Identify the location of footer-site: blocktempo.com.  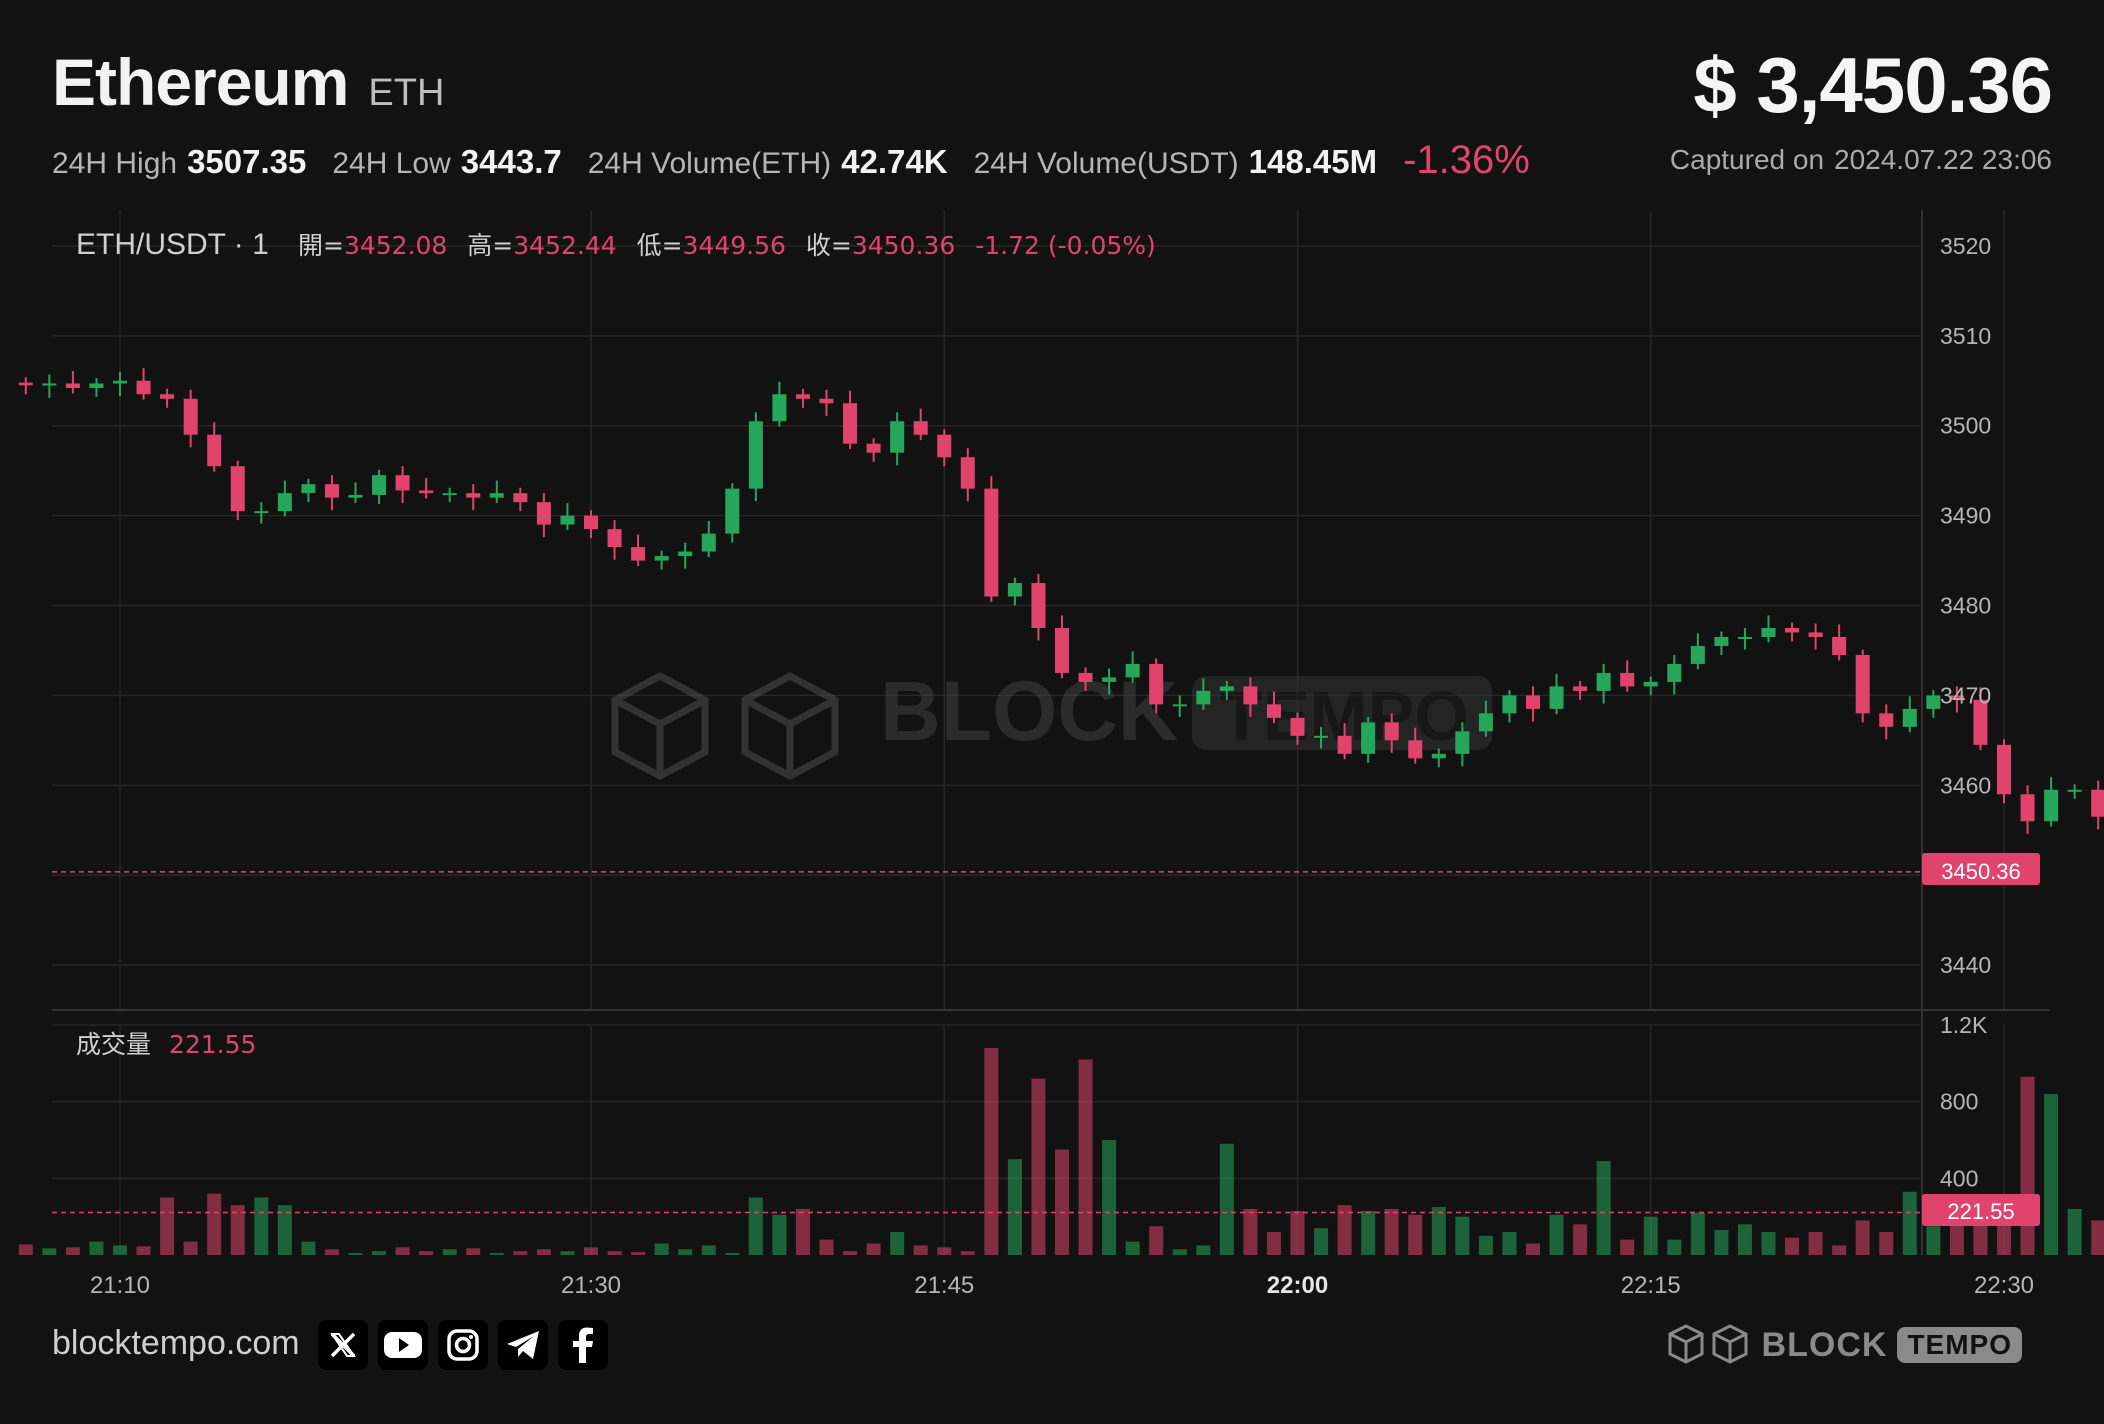
(176, 1343).